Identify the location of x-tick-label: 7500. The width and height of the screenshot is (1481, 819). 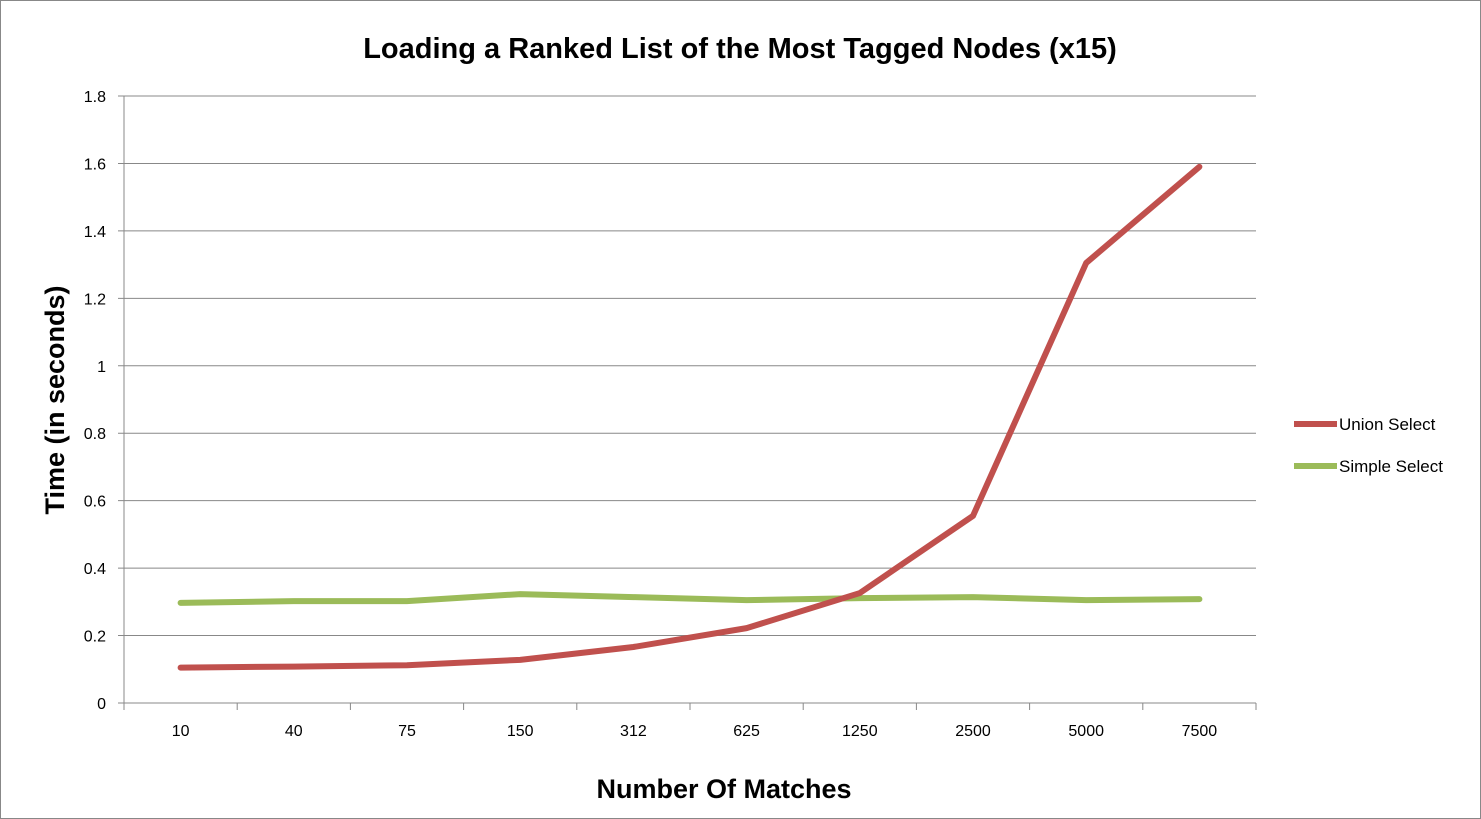
(1200, 731).